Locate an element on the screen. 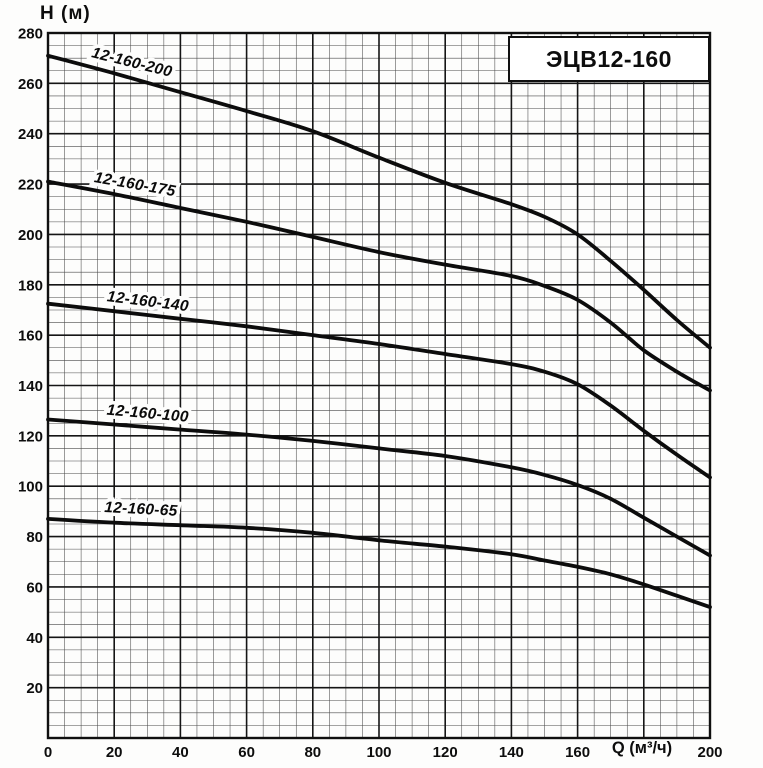 The height and width of the screenshot is (768, 763). x-tick-label-60: 60 is located at coordinates (246, 752).